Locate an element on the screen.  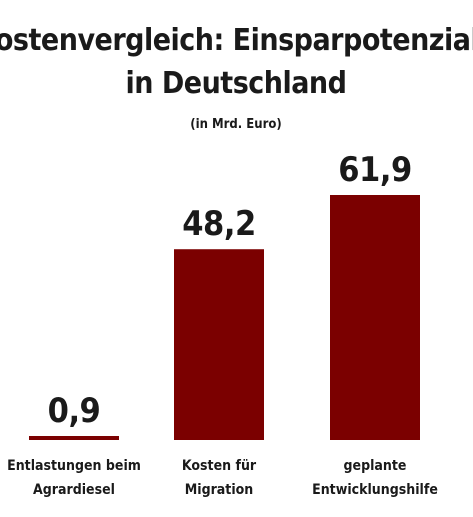
chart-title-line-2: in Deutschland is located at coordinates (236, 83).